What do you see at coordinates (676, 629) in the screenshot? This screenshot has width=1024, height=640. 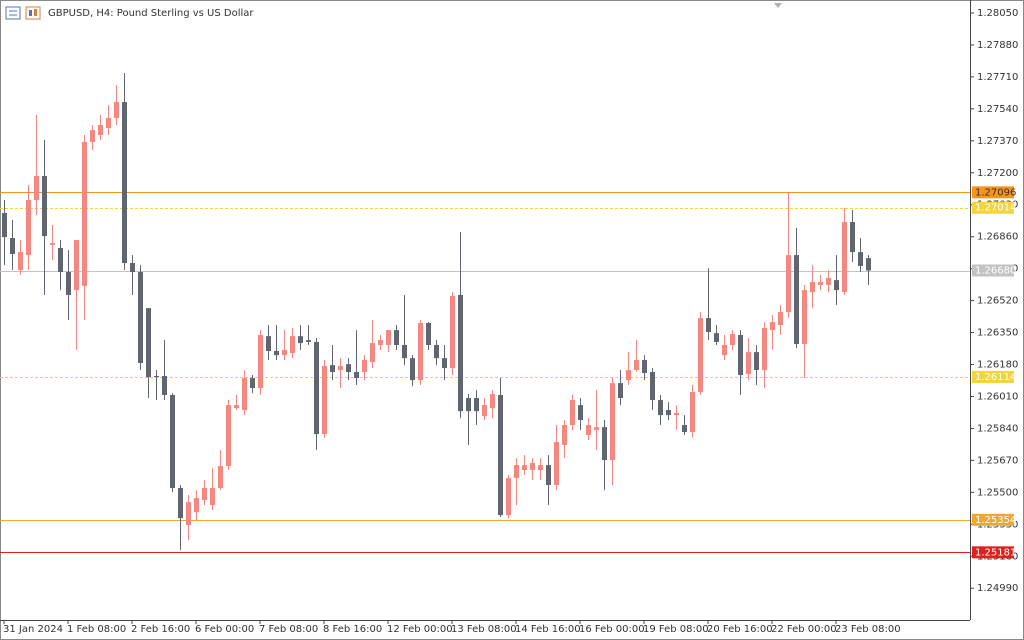 I see `x-tick-label: 19 Feb 08:00` at bounding box center [676, 629].